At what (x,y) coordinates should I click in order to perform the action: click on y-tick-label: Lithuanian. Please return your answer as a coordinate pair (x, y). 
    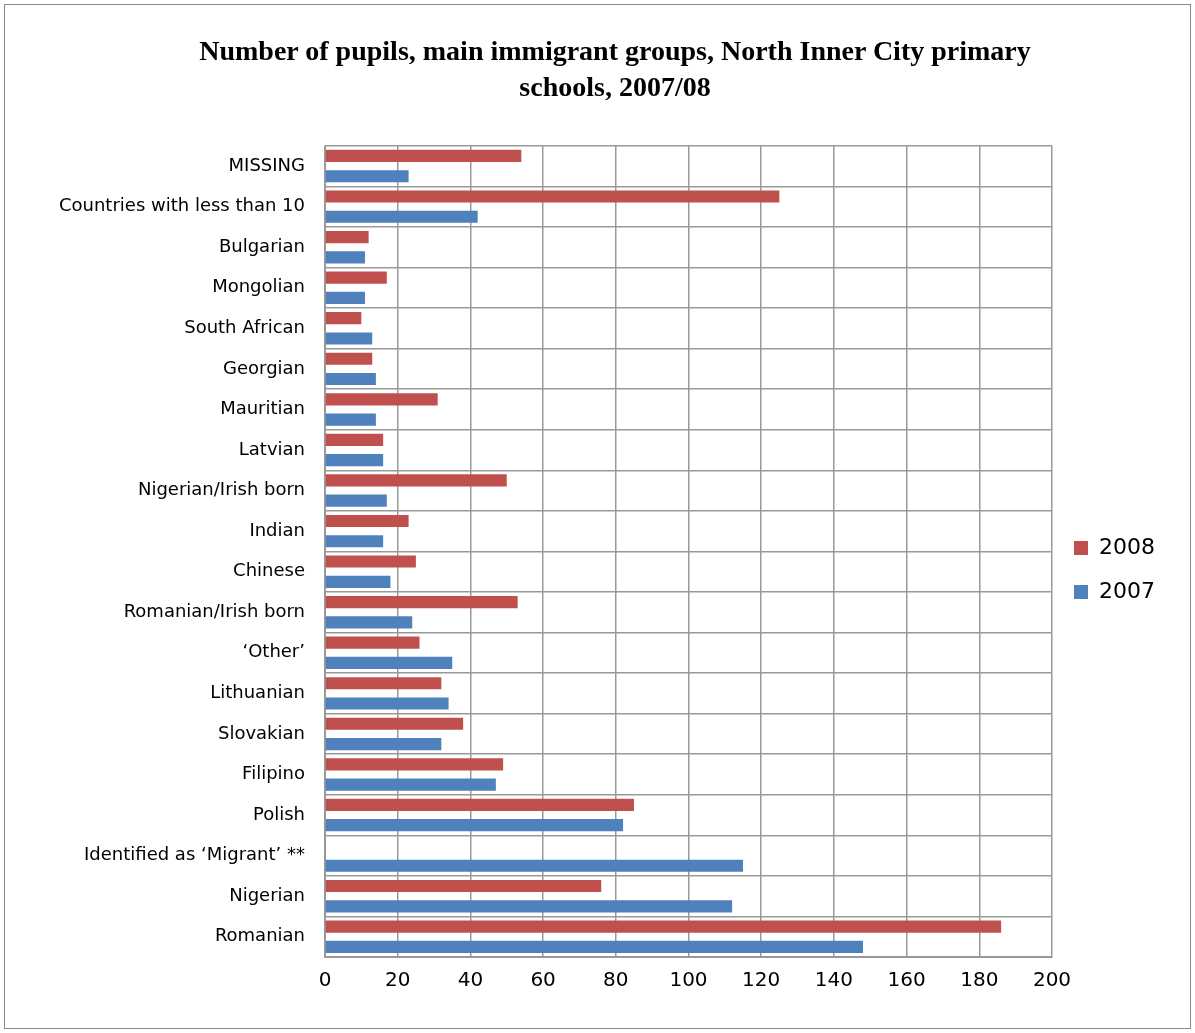
    Looking at the image, I should click on (257, 692).